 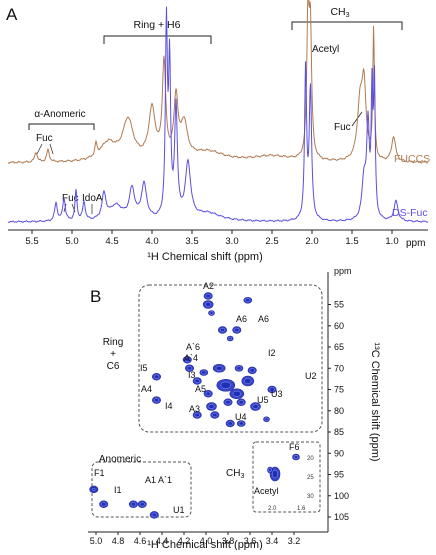 I want to click on cross-peak-a4, so click(x=157, y=400).